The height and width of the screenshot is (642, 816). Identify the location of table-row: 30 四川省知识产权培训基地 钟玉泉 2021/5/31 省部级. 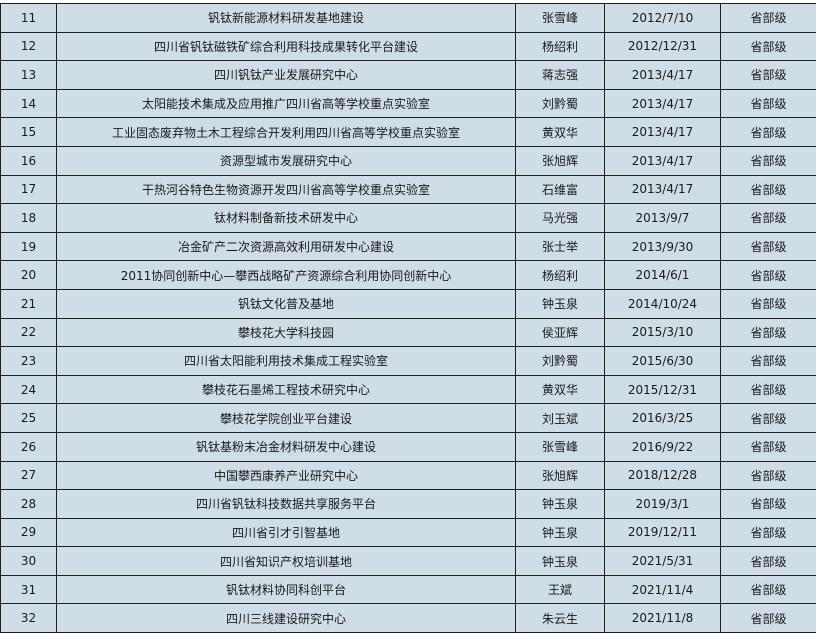
(408, 561).